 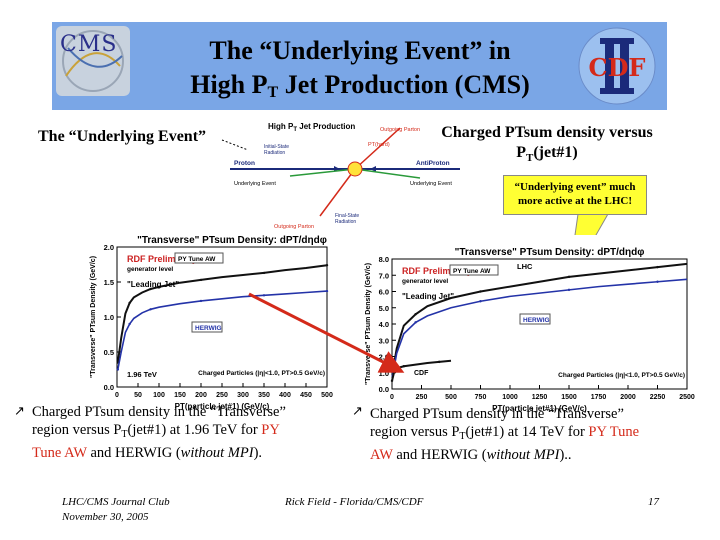 What do you see at coordinates (658, 397) in the screenshot?
I see `x-tick-label: 2250` at bounding box center [658, 397].